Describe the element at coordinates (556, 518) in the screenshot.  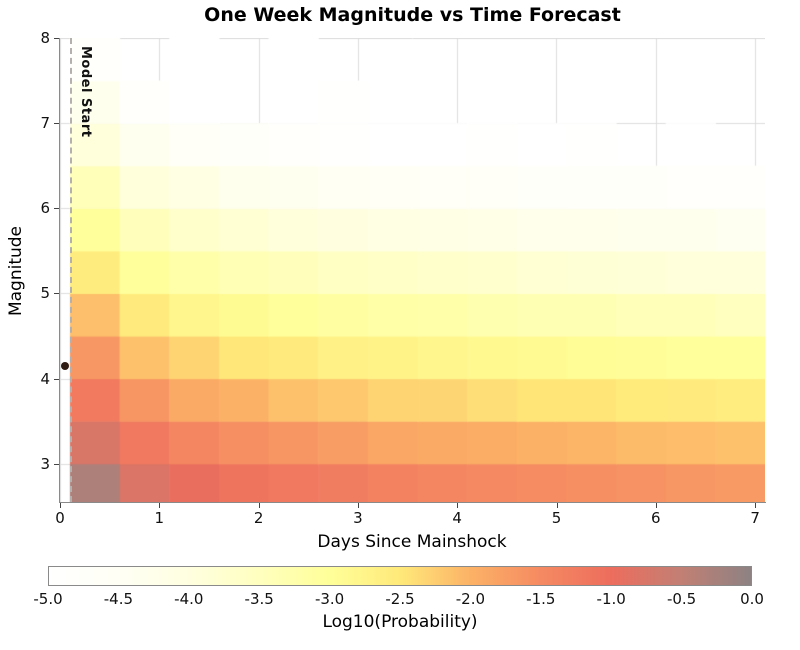
I see `x-axis-tick-label: 5` at that location.